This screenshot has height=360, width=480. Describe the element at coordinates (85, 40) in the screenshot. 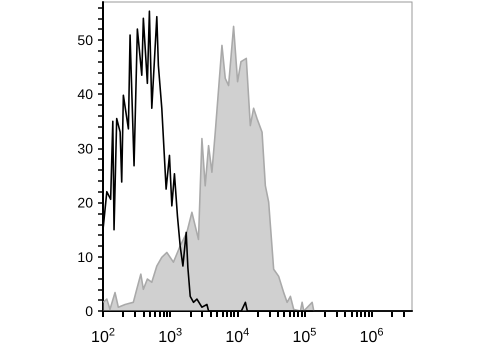

I see `y-tick-label: 50` at that location.